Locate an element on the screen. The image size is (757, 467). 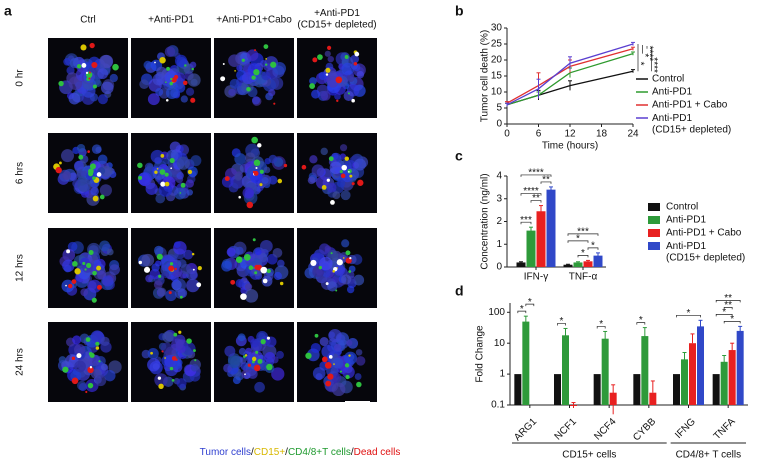
y-tick-label: 0.1 is located at coordinates (498, 405).